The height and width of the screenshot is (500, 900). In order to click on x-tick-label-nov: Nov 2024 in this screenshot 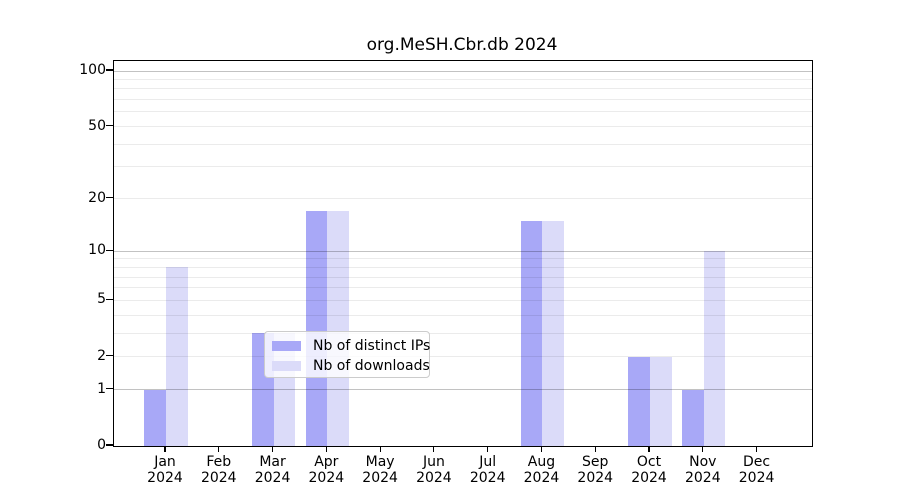, I will do `click(703, 470)`.